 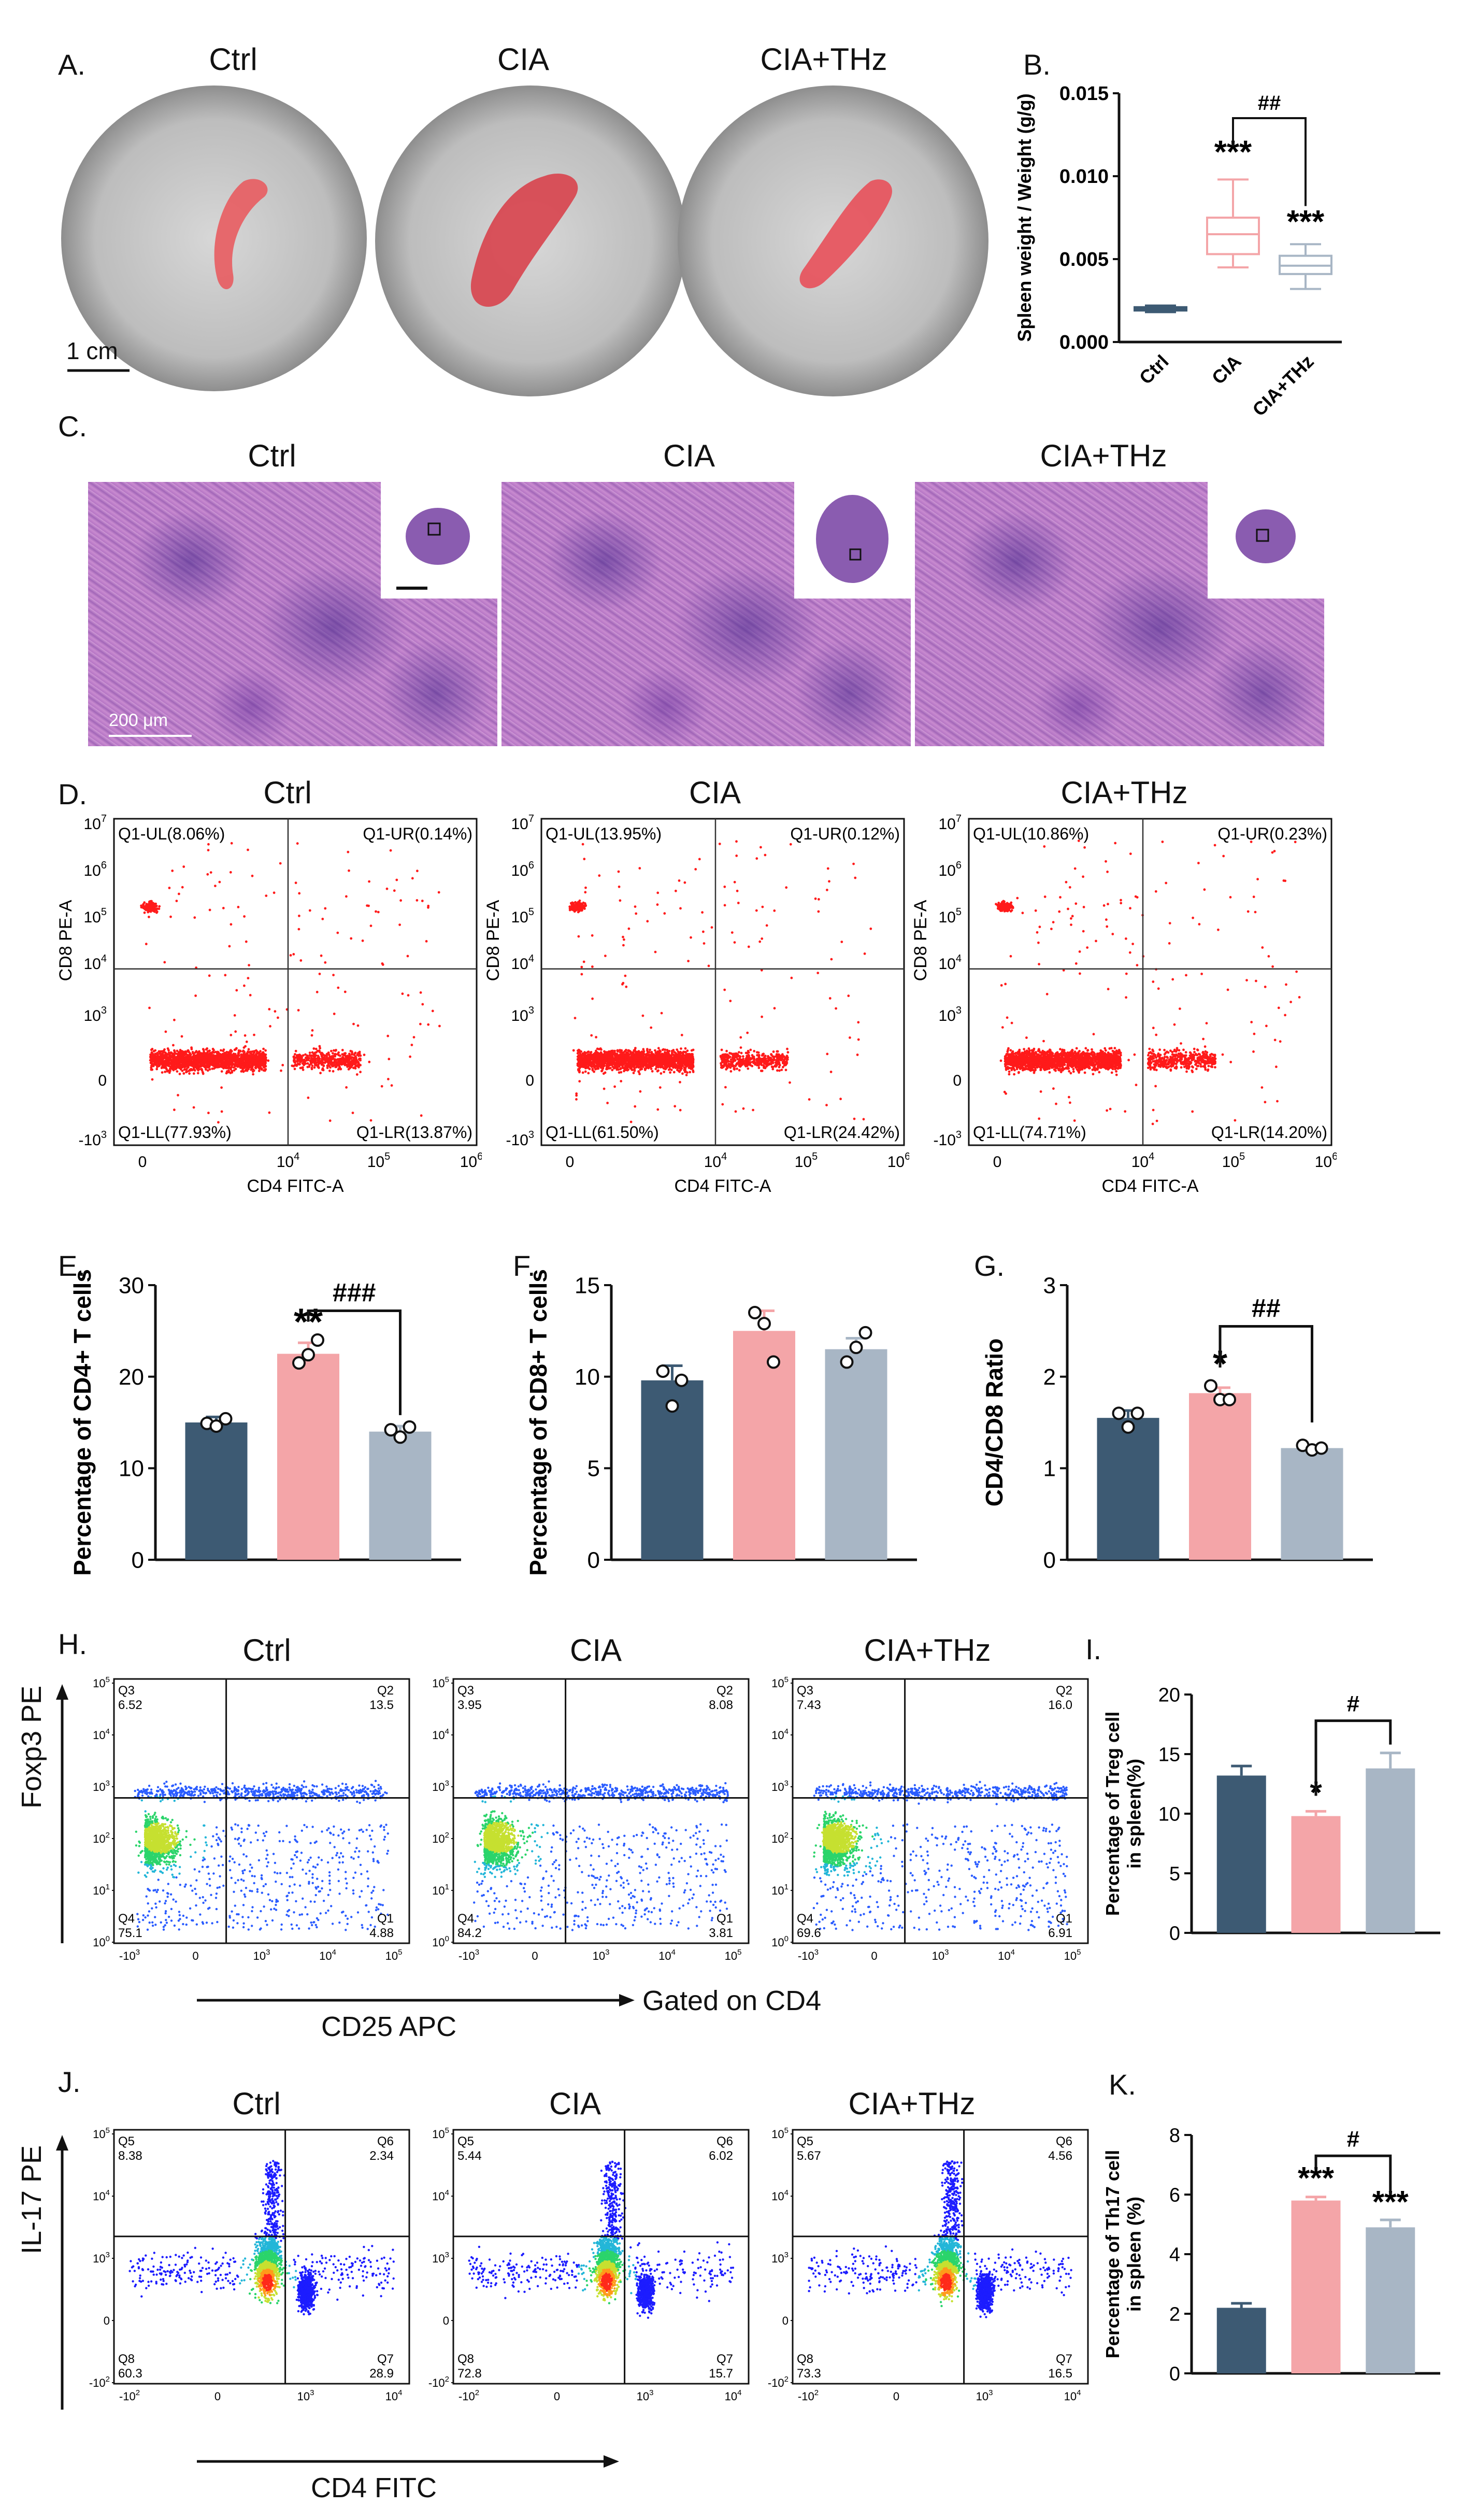 What do you see at coordinates (1084, 94) in the screenshot?
I see `y-tick-label: 0.015` at bounding box center [1084, 94].